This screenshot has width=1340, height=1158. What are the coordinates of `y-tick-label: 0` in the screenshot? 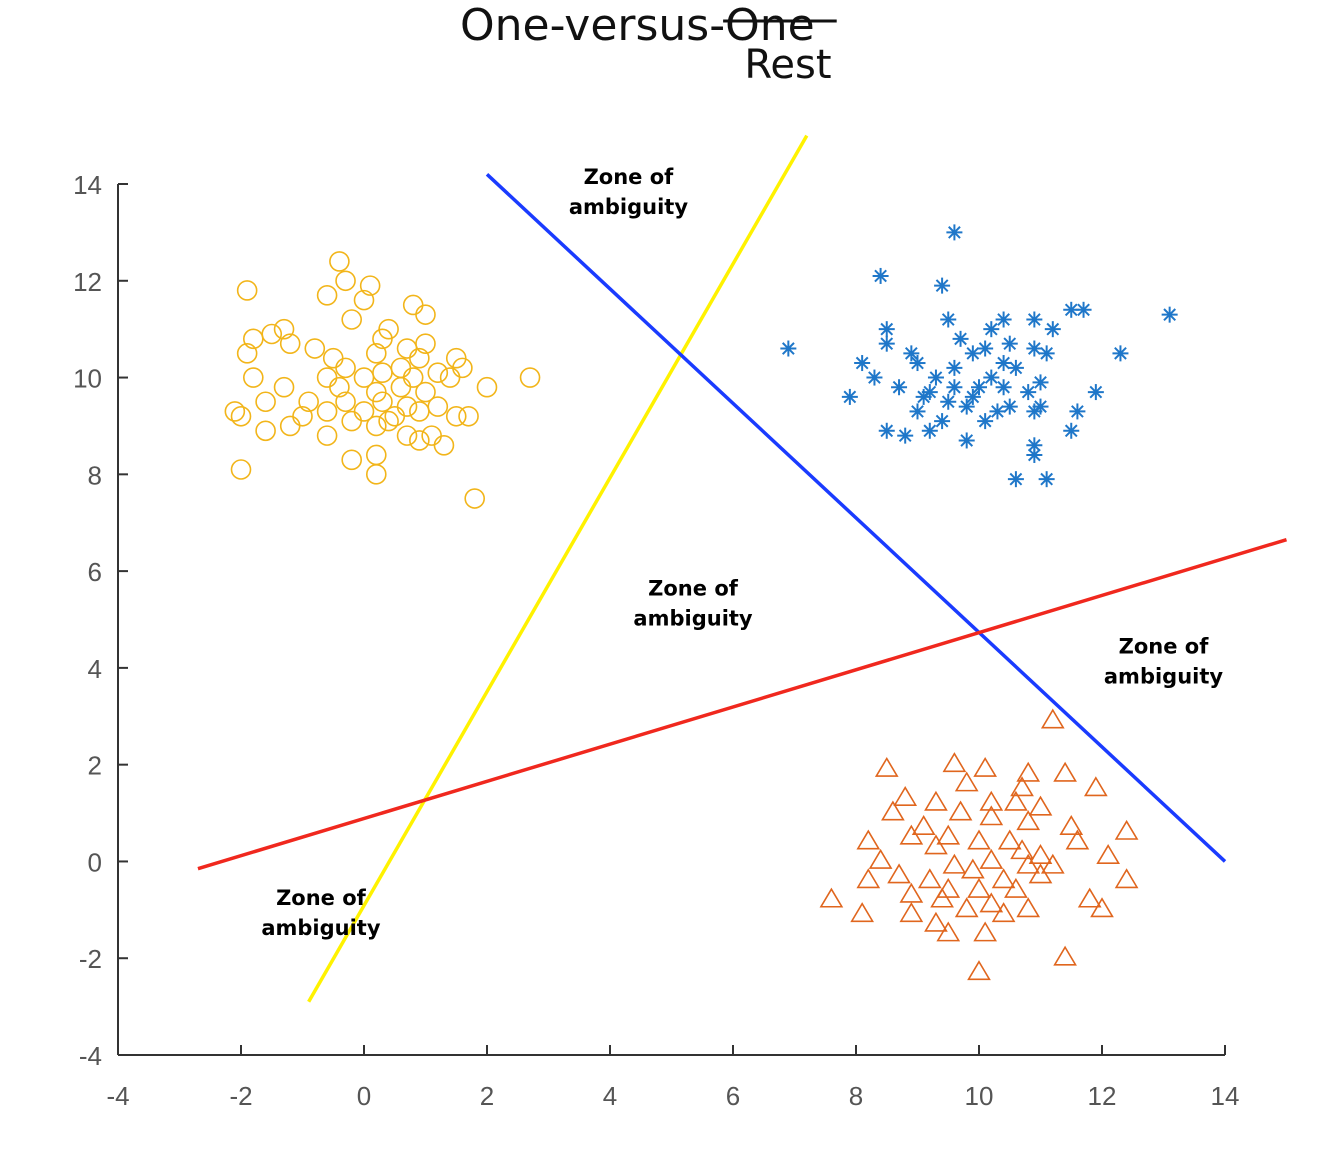 It's located at (95, 862).